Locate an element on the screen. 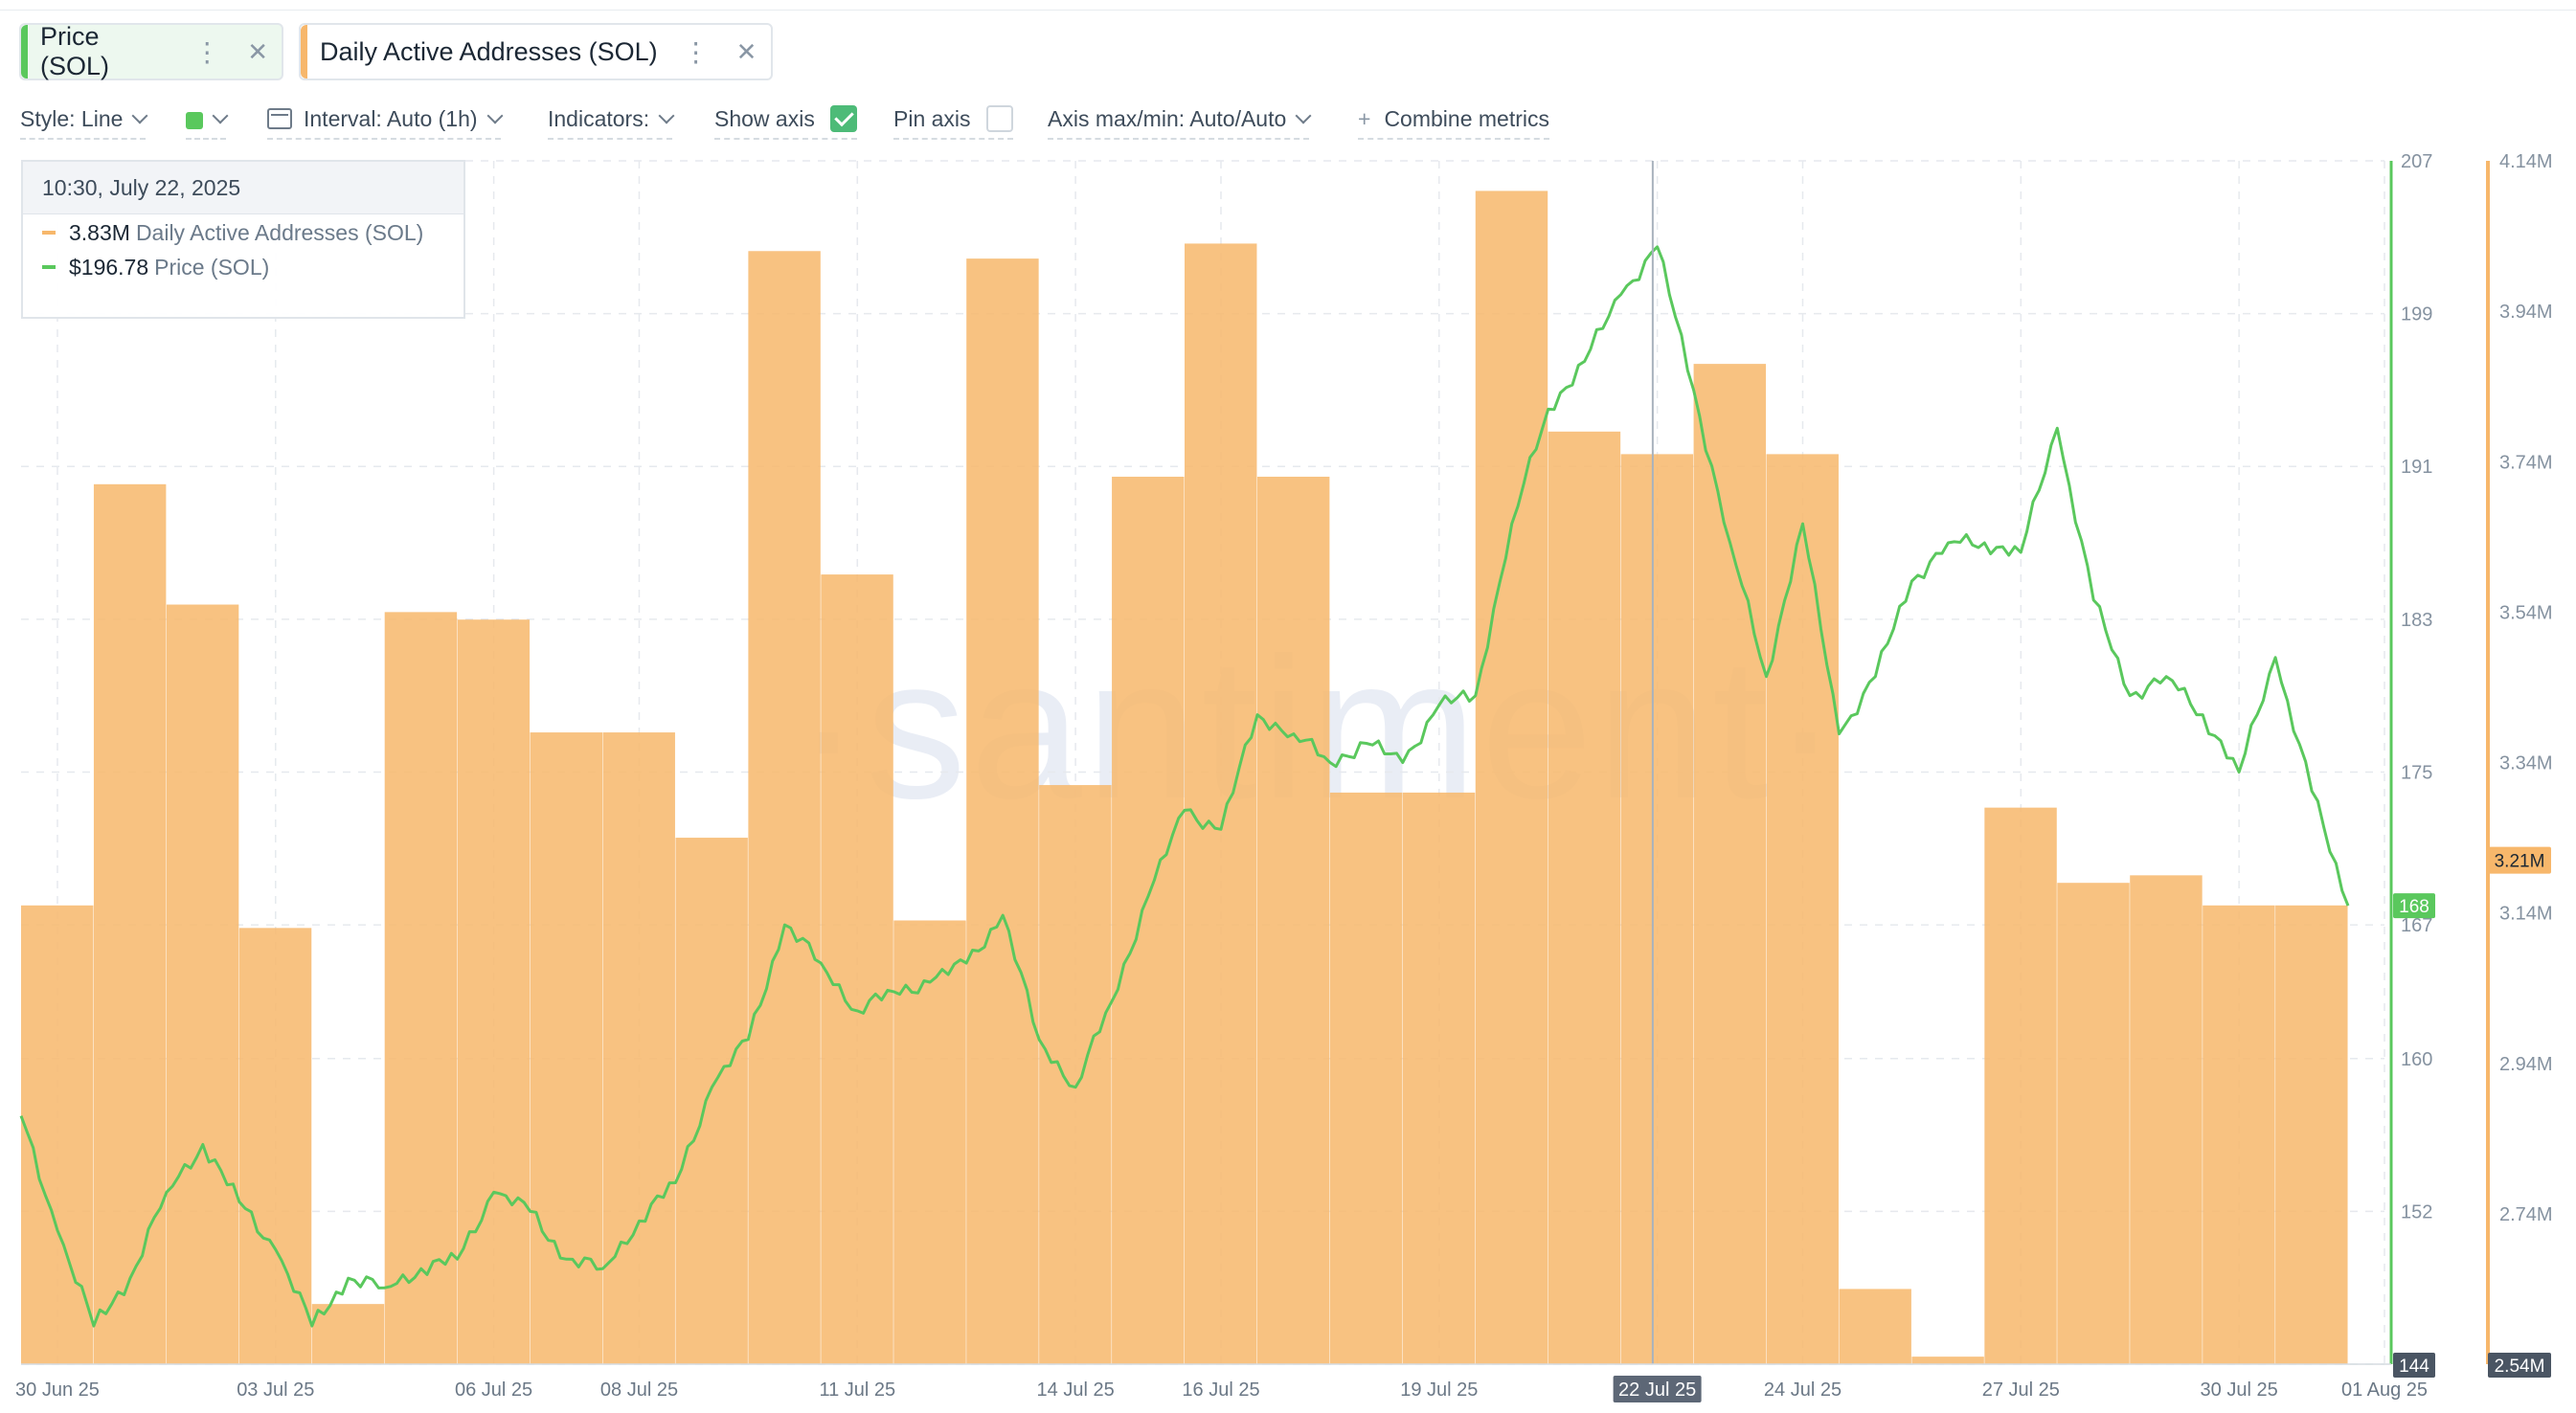 This screenshot has height=1413, width=2576. daa-tick-label: 3.74M is located at coordinates (2526, 462).